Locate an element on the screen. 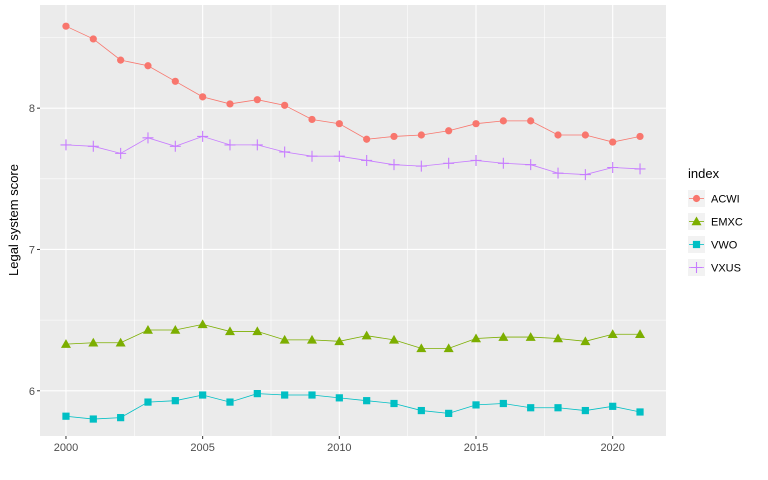 This screenshot has width=768, height=480. legend-item-emxc: EMXC is located at coordinates (715, 221).